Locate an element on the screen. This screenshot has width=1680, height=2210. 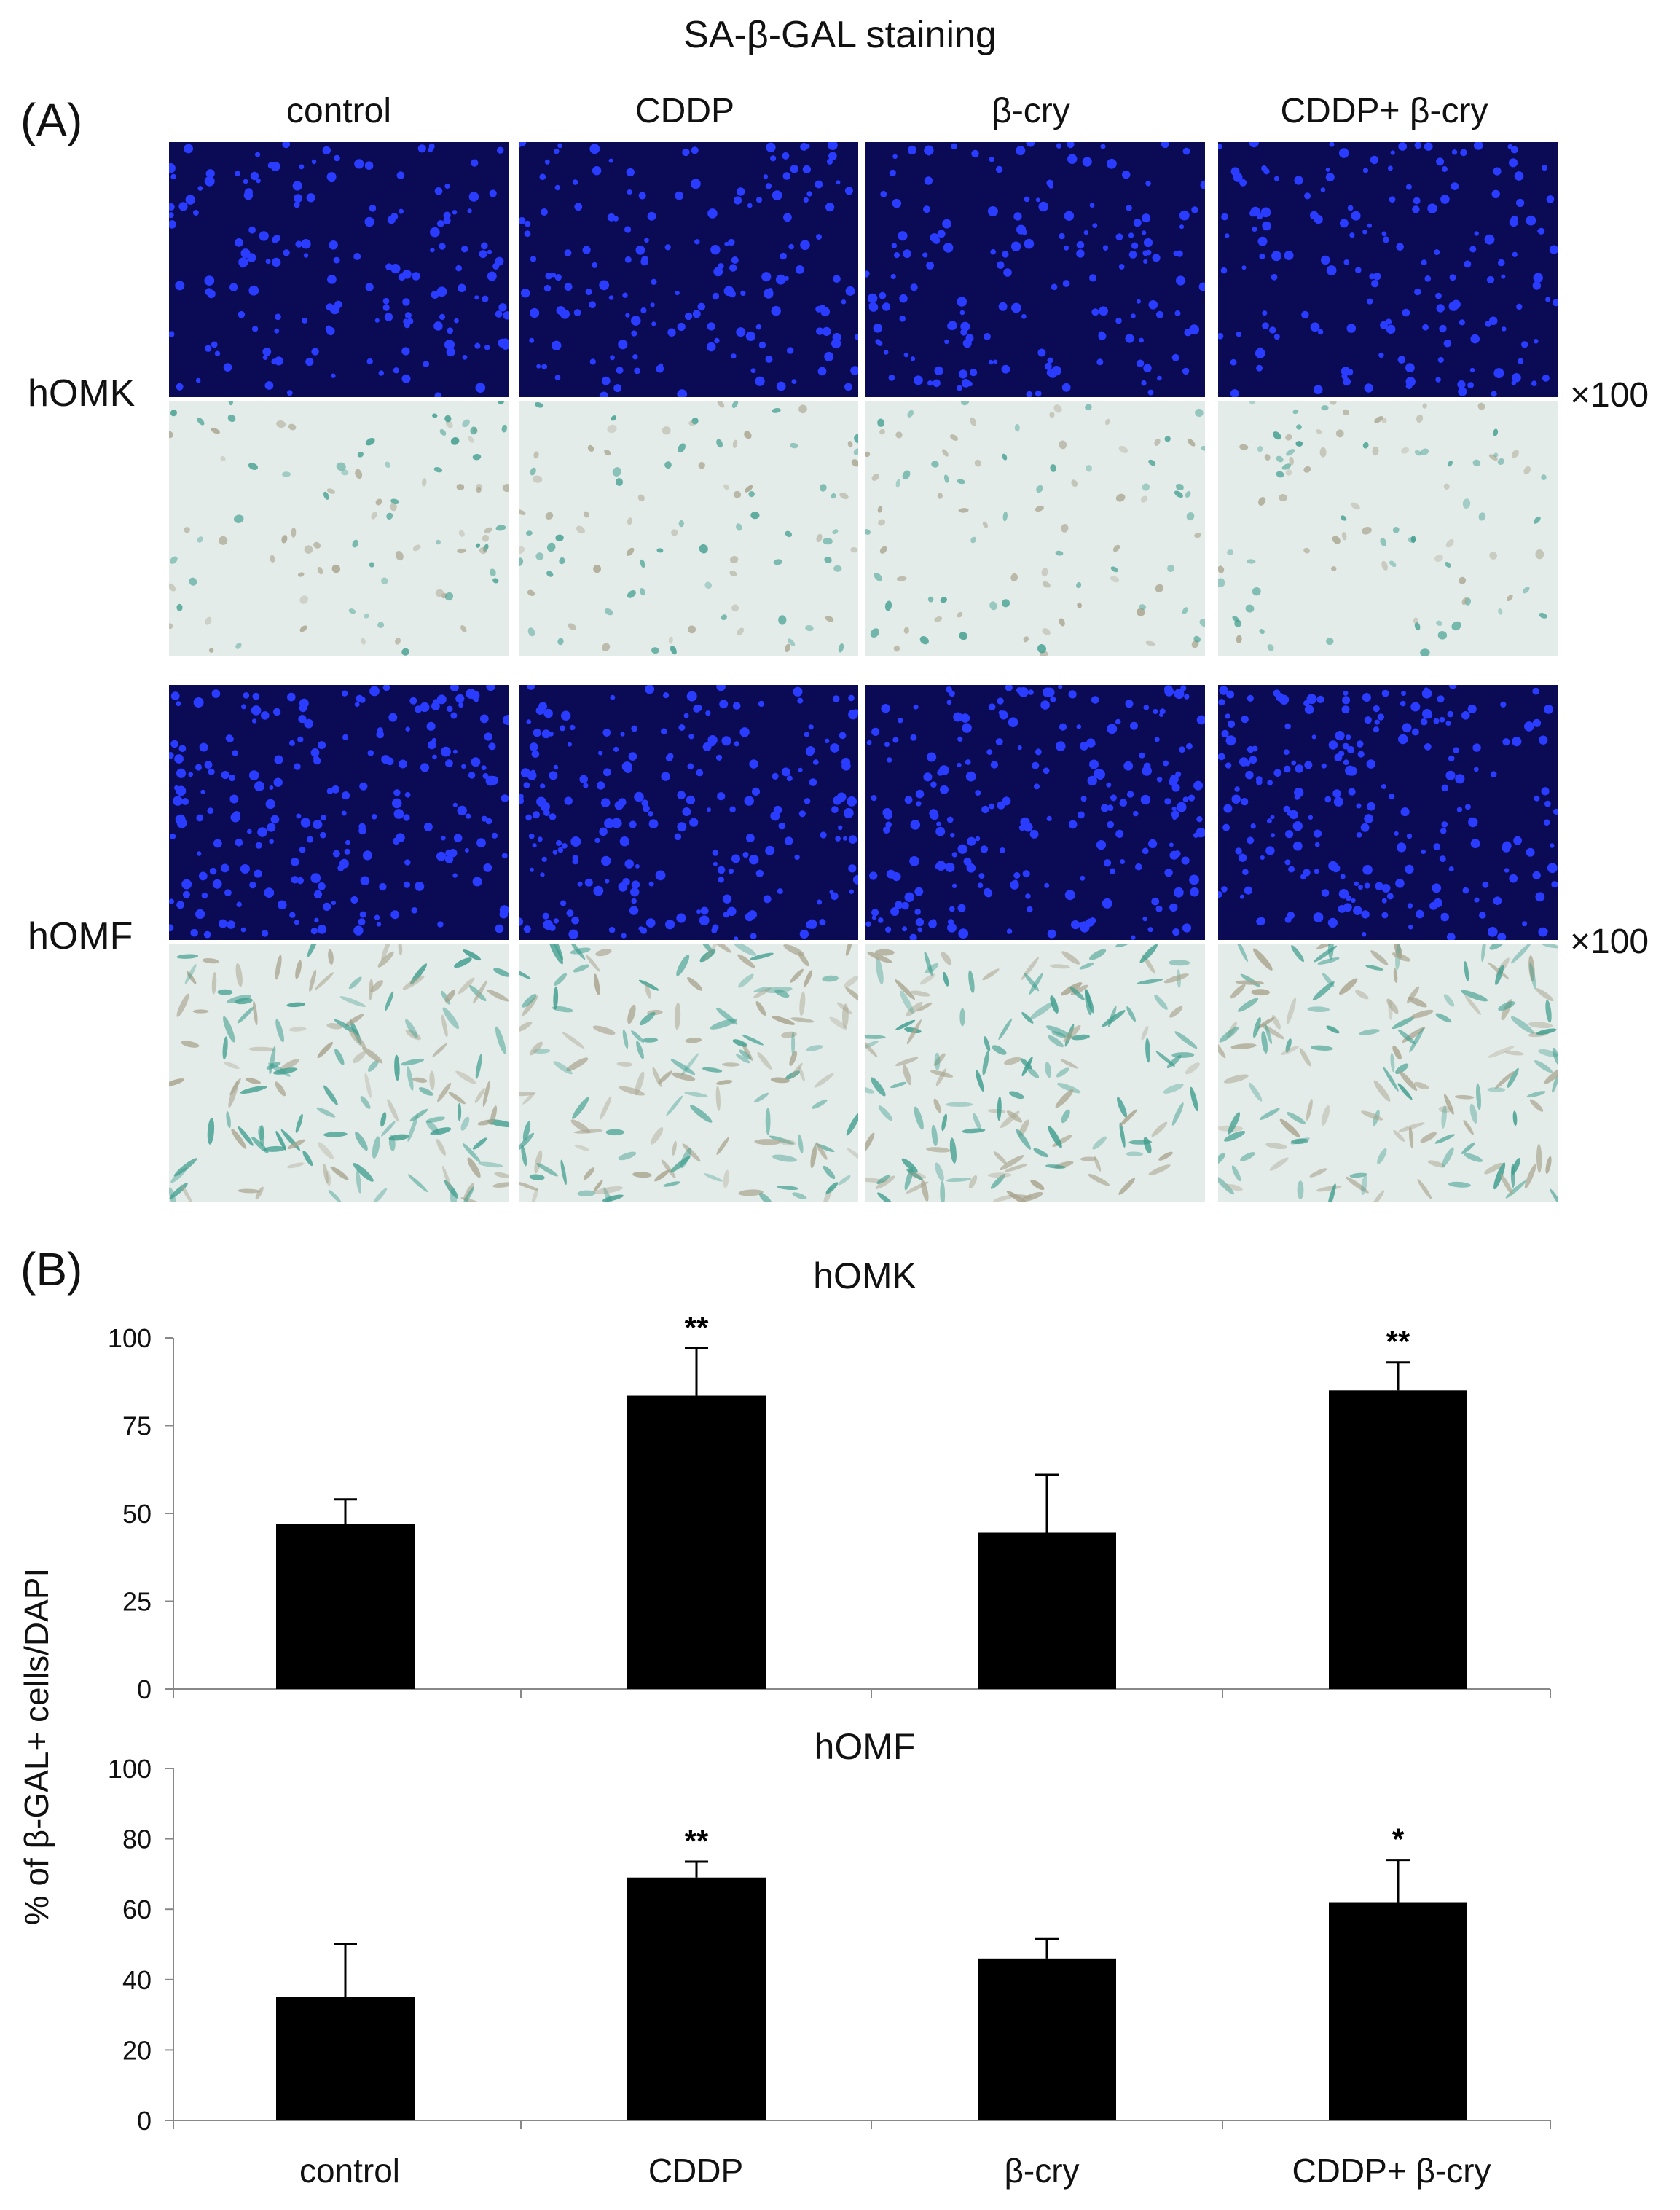
column-label-cddp: CDDP is located at coordinates (684, 111).